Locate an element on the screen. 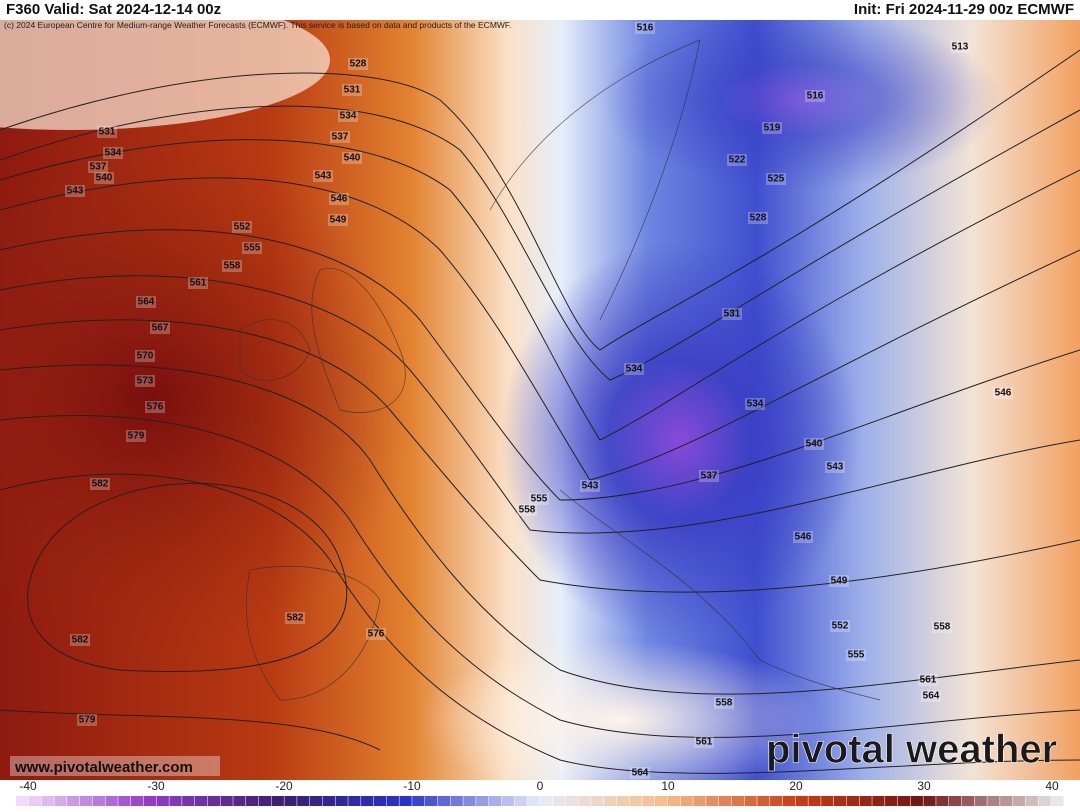 The width and height of the screenshot is (1080, 812). contour-label: 555 is located at coordinates (856, 655).